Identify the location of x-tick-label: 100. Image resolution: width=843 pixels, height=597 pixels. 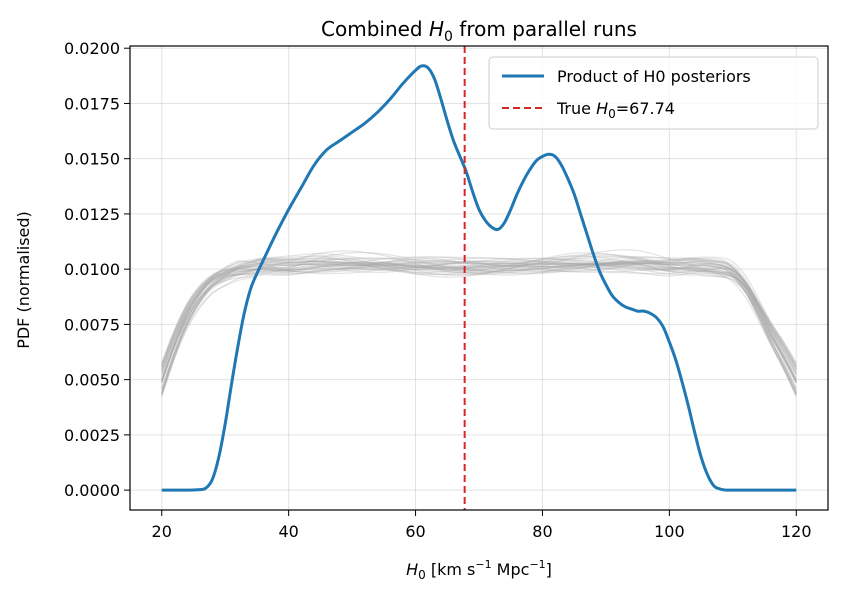
(669, 531).